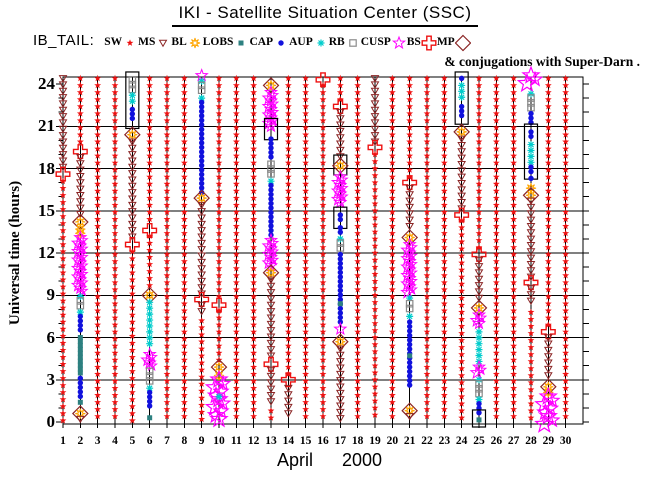  Describe the element at coordinates (46, 210) in the screenshot. I see `y-tick-label-15: 15` at that location.